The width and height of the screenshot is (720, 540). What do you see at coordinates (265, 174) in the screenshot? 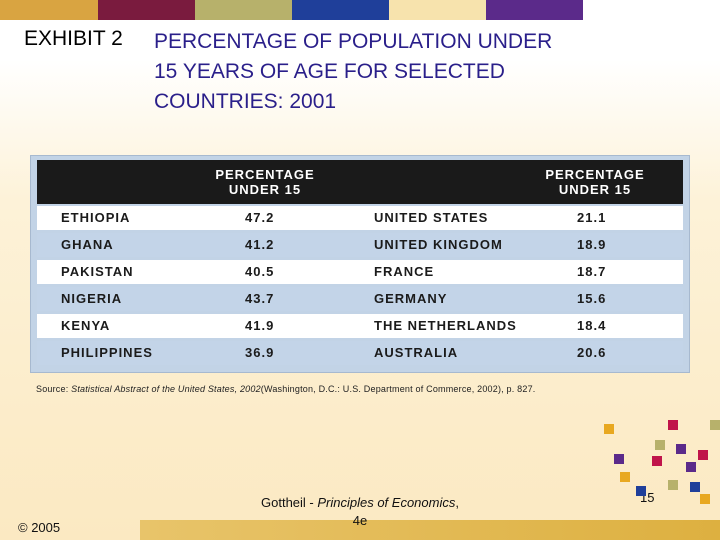
I see `header-left-line: PERCENTAGE` at bounding box center [265, 174].